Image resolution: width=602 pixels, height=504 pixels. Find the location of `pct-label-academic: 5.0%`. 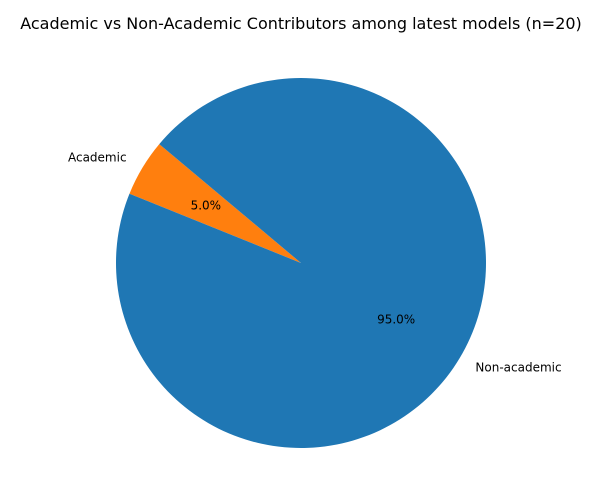

pct-label-academic: 5.0% is located at coordinates (206, 205).